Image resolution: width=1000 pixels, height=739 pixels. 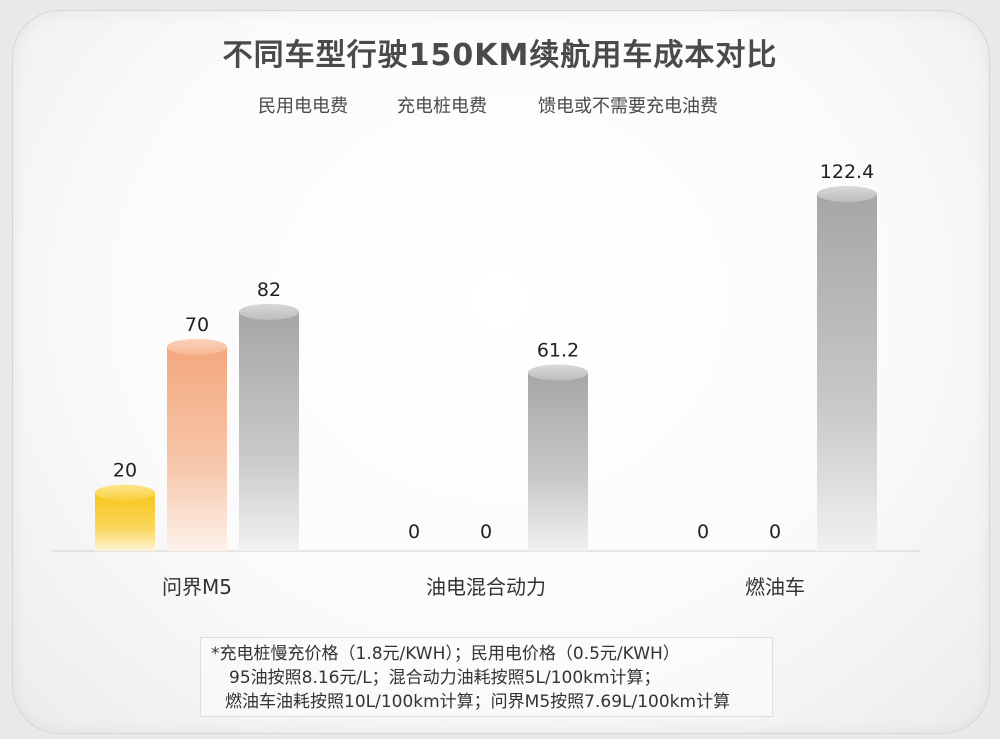 What do you see at coordinates (269, 290) in the screenshot?
I see `data-label: 82` at bounding box center [269, 290].